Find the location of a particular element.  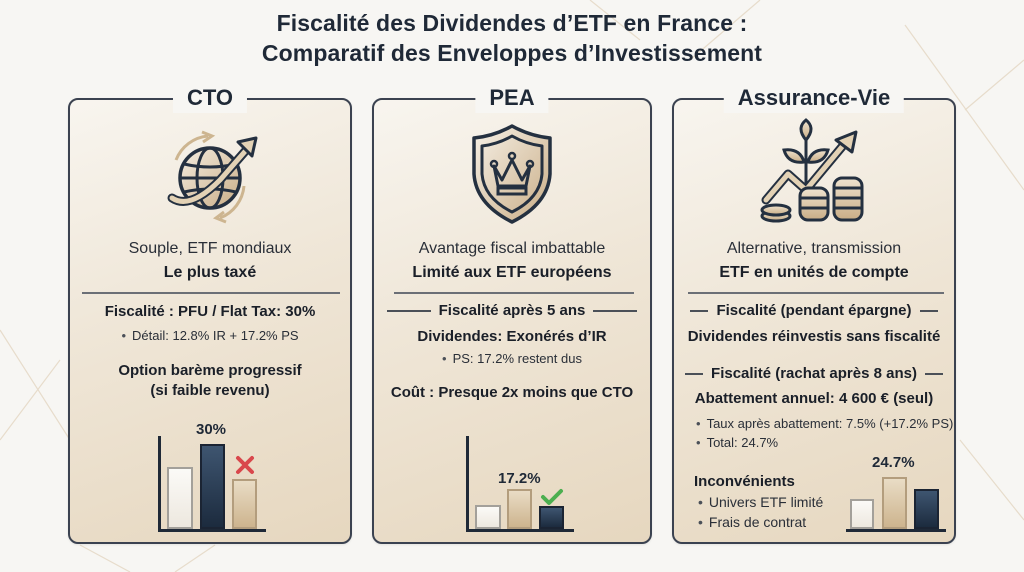

option-line-2: (si faible revenu) is located at coordinates (210, 390).